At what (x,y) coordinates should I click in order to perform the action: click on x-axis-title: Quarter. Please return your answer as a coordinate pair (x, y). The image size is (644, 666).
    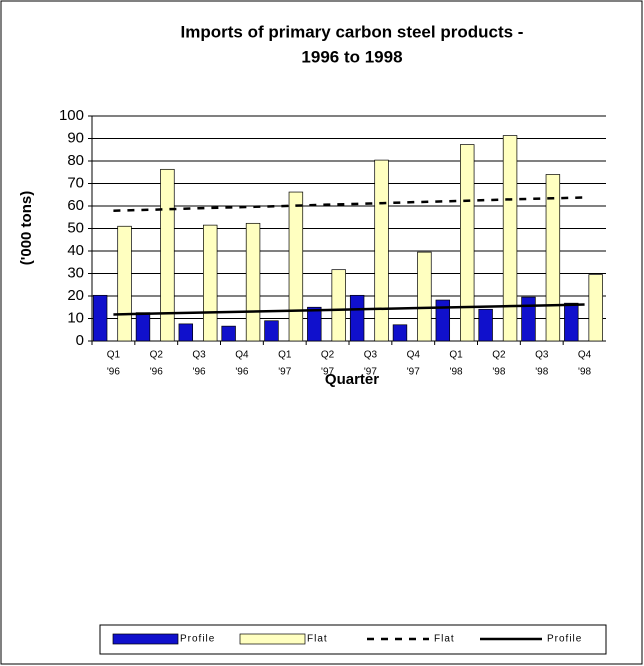
    Looking at the image, I should click on (352, 379).